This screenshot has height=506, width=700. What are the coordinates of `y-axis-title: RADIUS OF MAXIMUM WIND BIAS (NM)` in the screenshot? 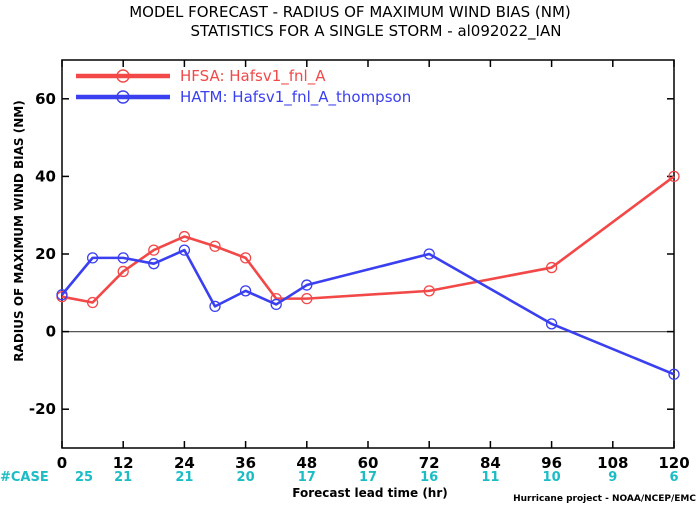 It's located at (19, 230).